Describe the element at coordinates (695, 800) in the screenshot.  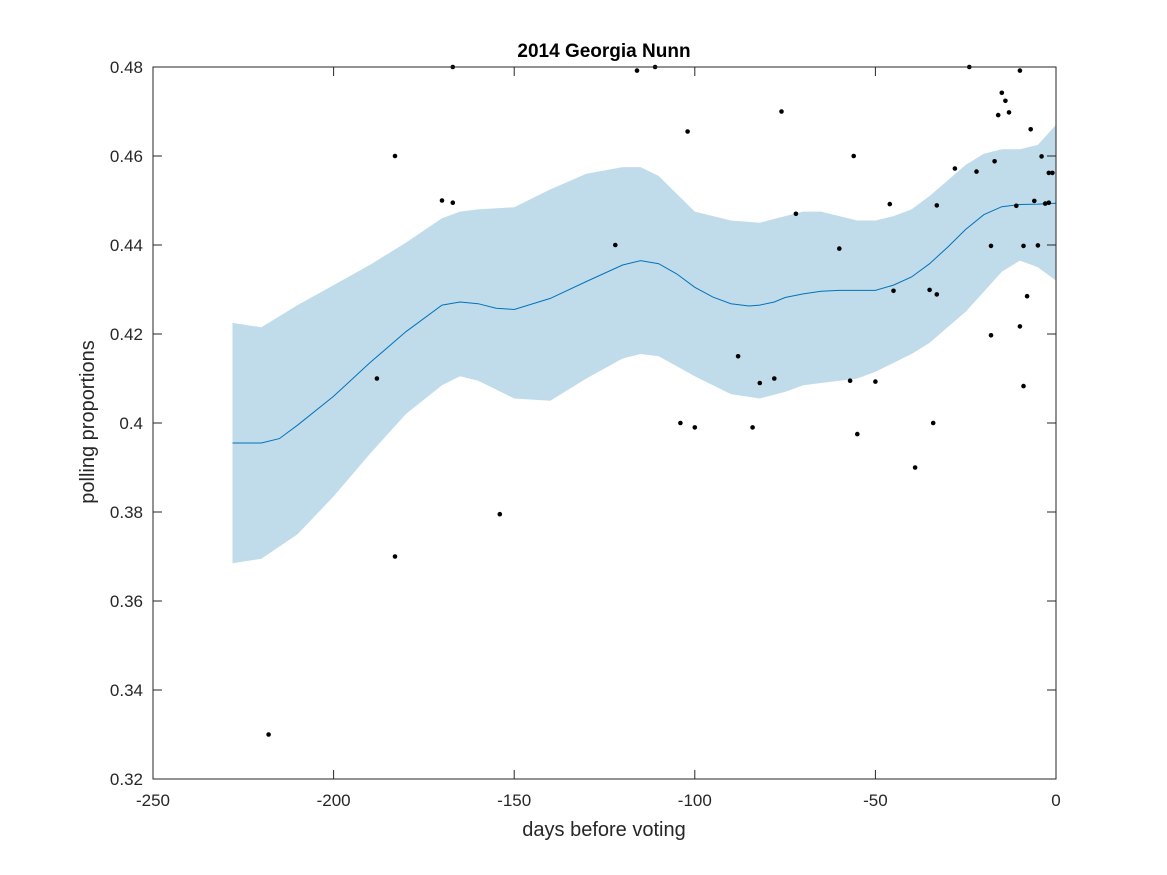
I see `x-tick-label: -100` at that location.